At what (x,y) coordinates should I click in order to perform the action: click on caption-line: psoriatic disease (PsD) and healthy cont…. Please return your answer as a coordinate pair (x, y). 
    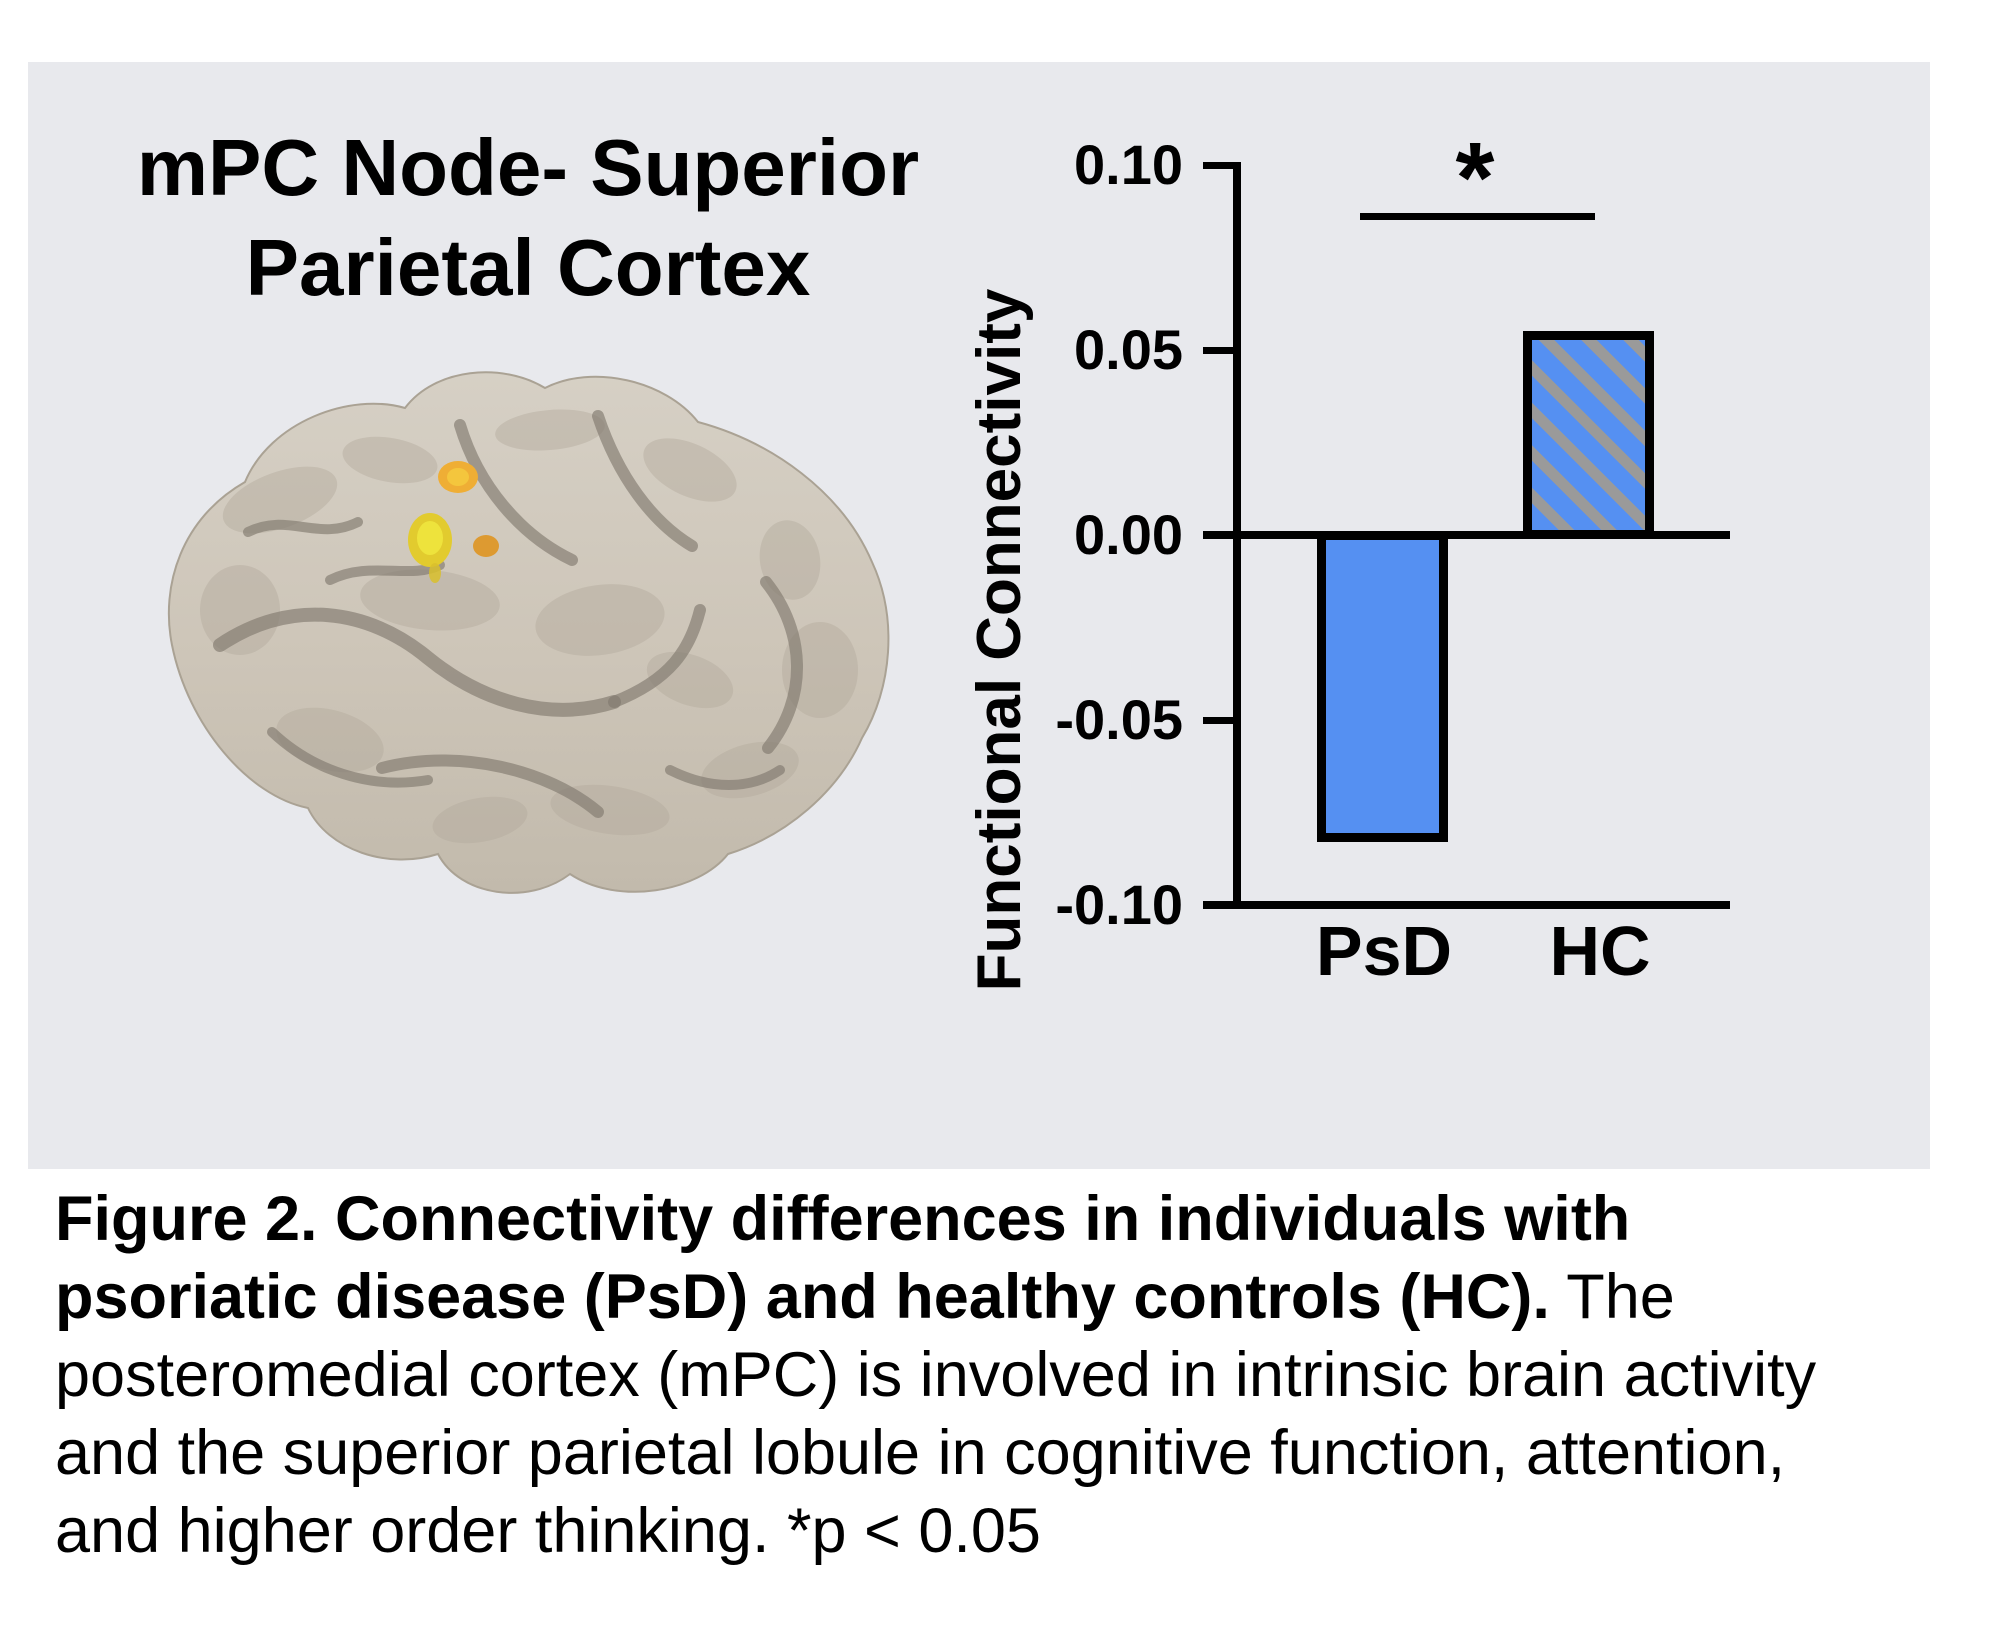
    Looking at the image, I should click on (1015, 1297).